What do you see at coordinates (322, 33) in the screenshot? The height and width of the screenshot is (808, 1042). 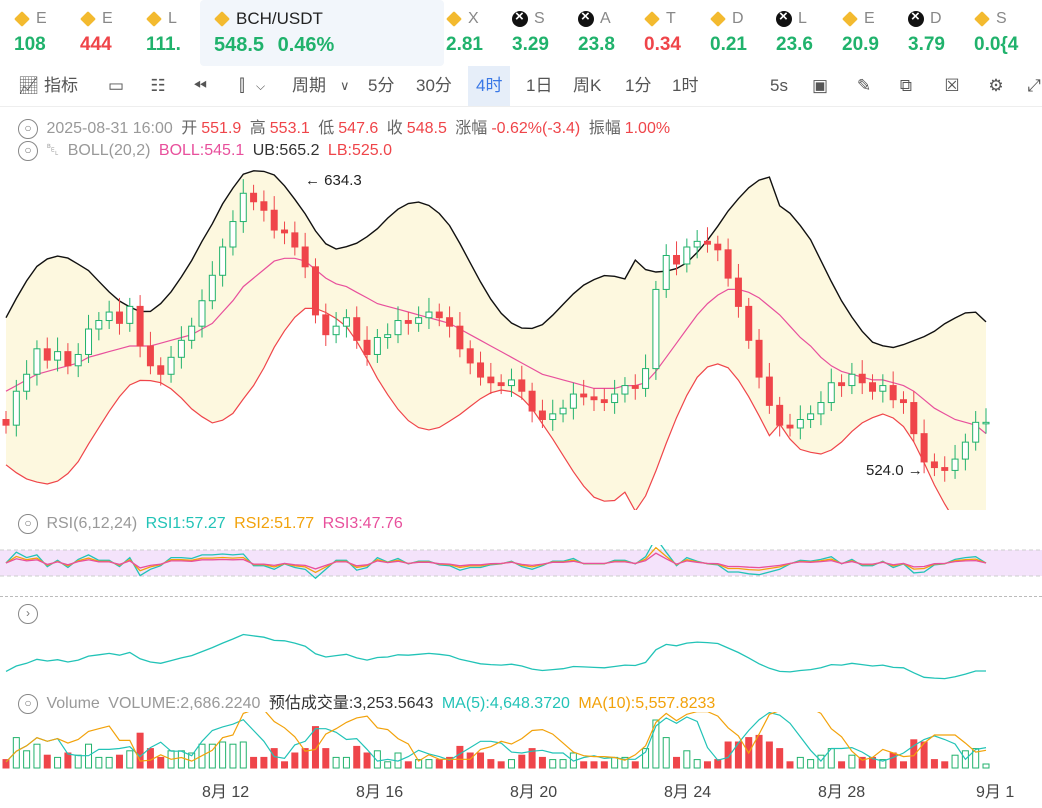 I see `ticker-3: BCH/USDT 548.5 0.46%` at bounding box center [322, 33].